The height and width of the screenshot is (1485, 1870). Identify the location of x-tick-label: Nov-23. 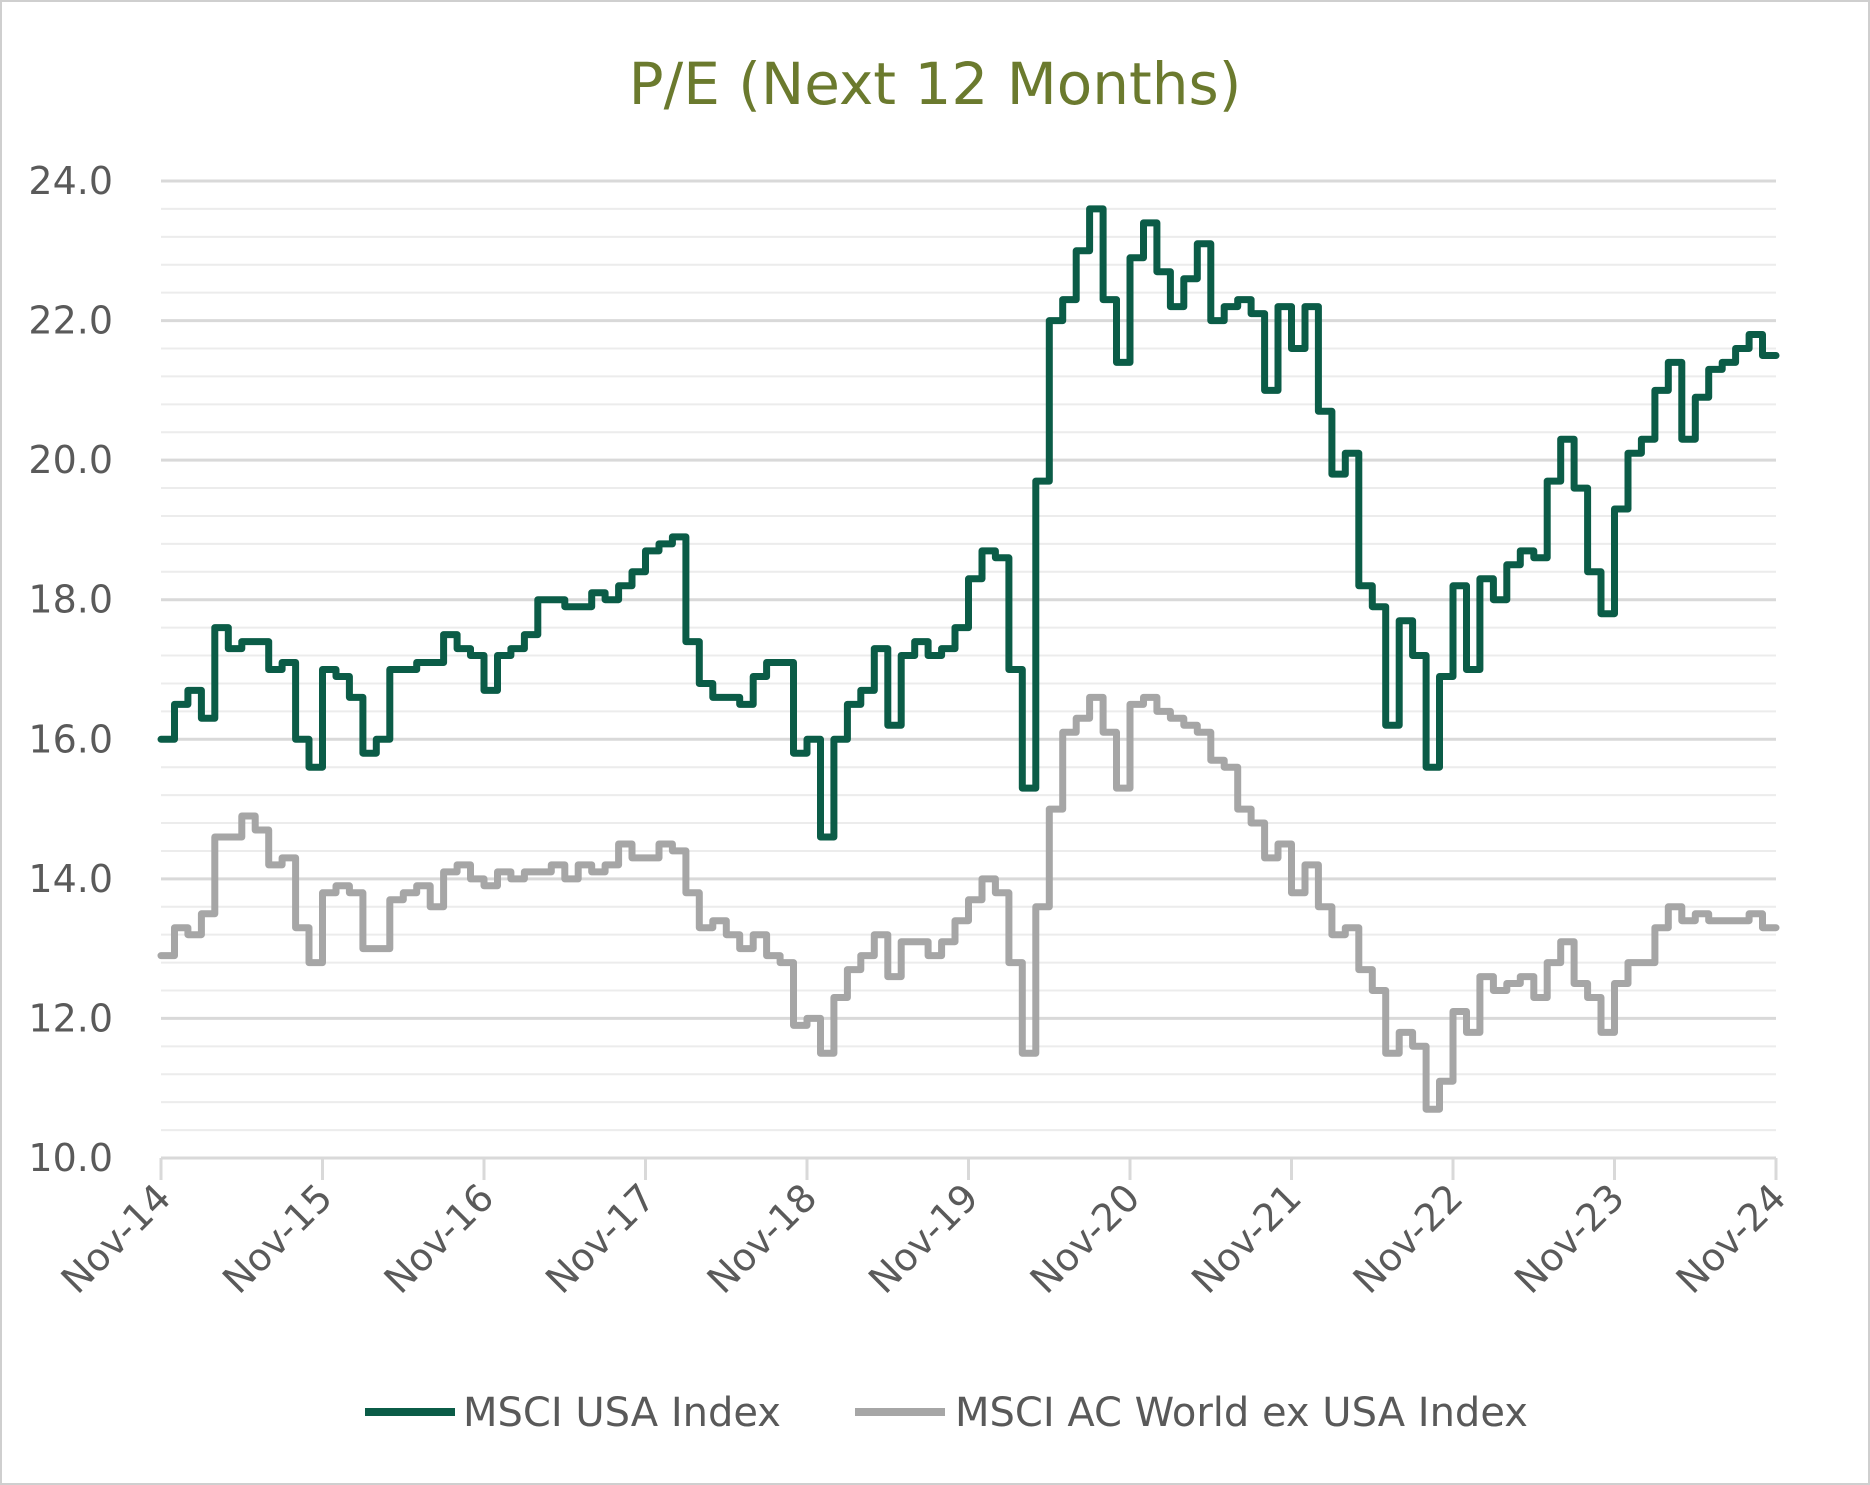
(1569, 1238).